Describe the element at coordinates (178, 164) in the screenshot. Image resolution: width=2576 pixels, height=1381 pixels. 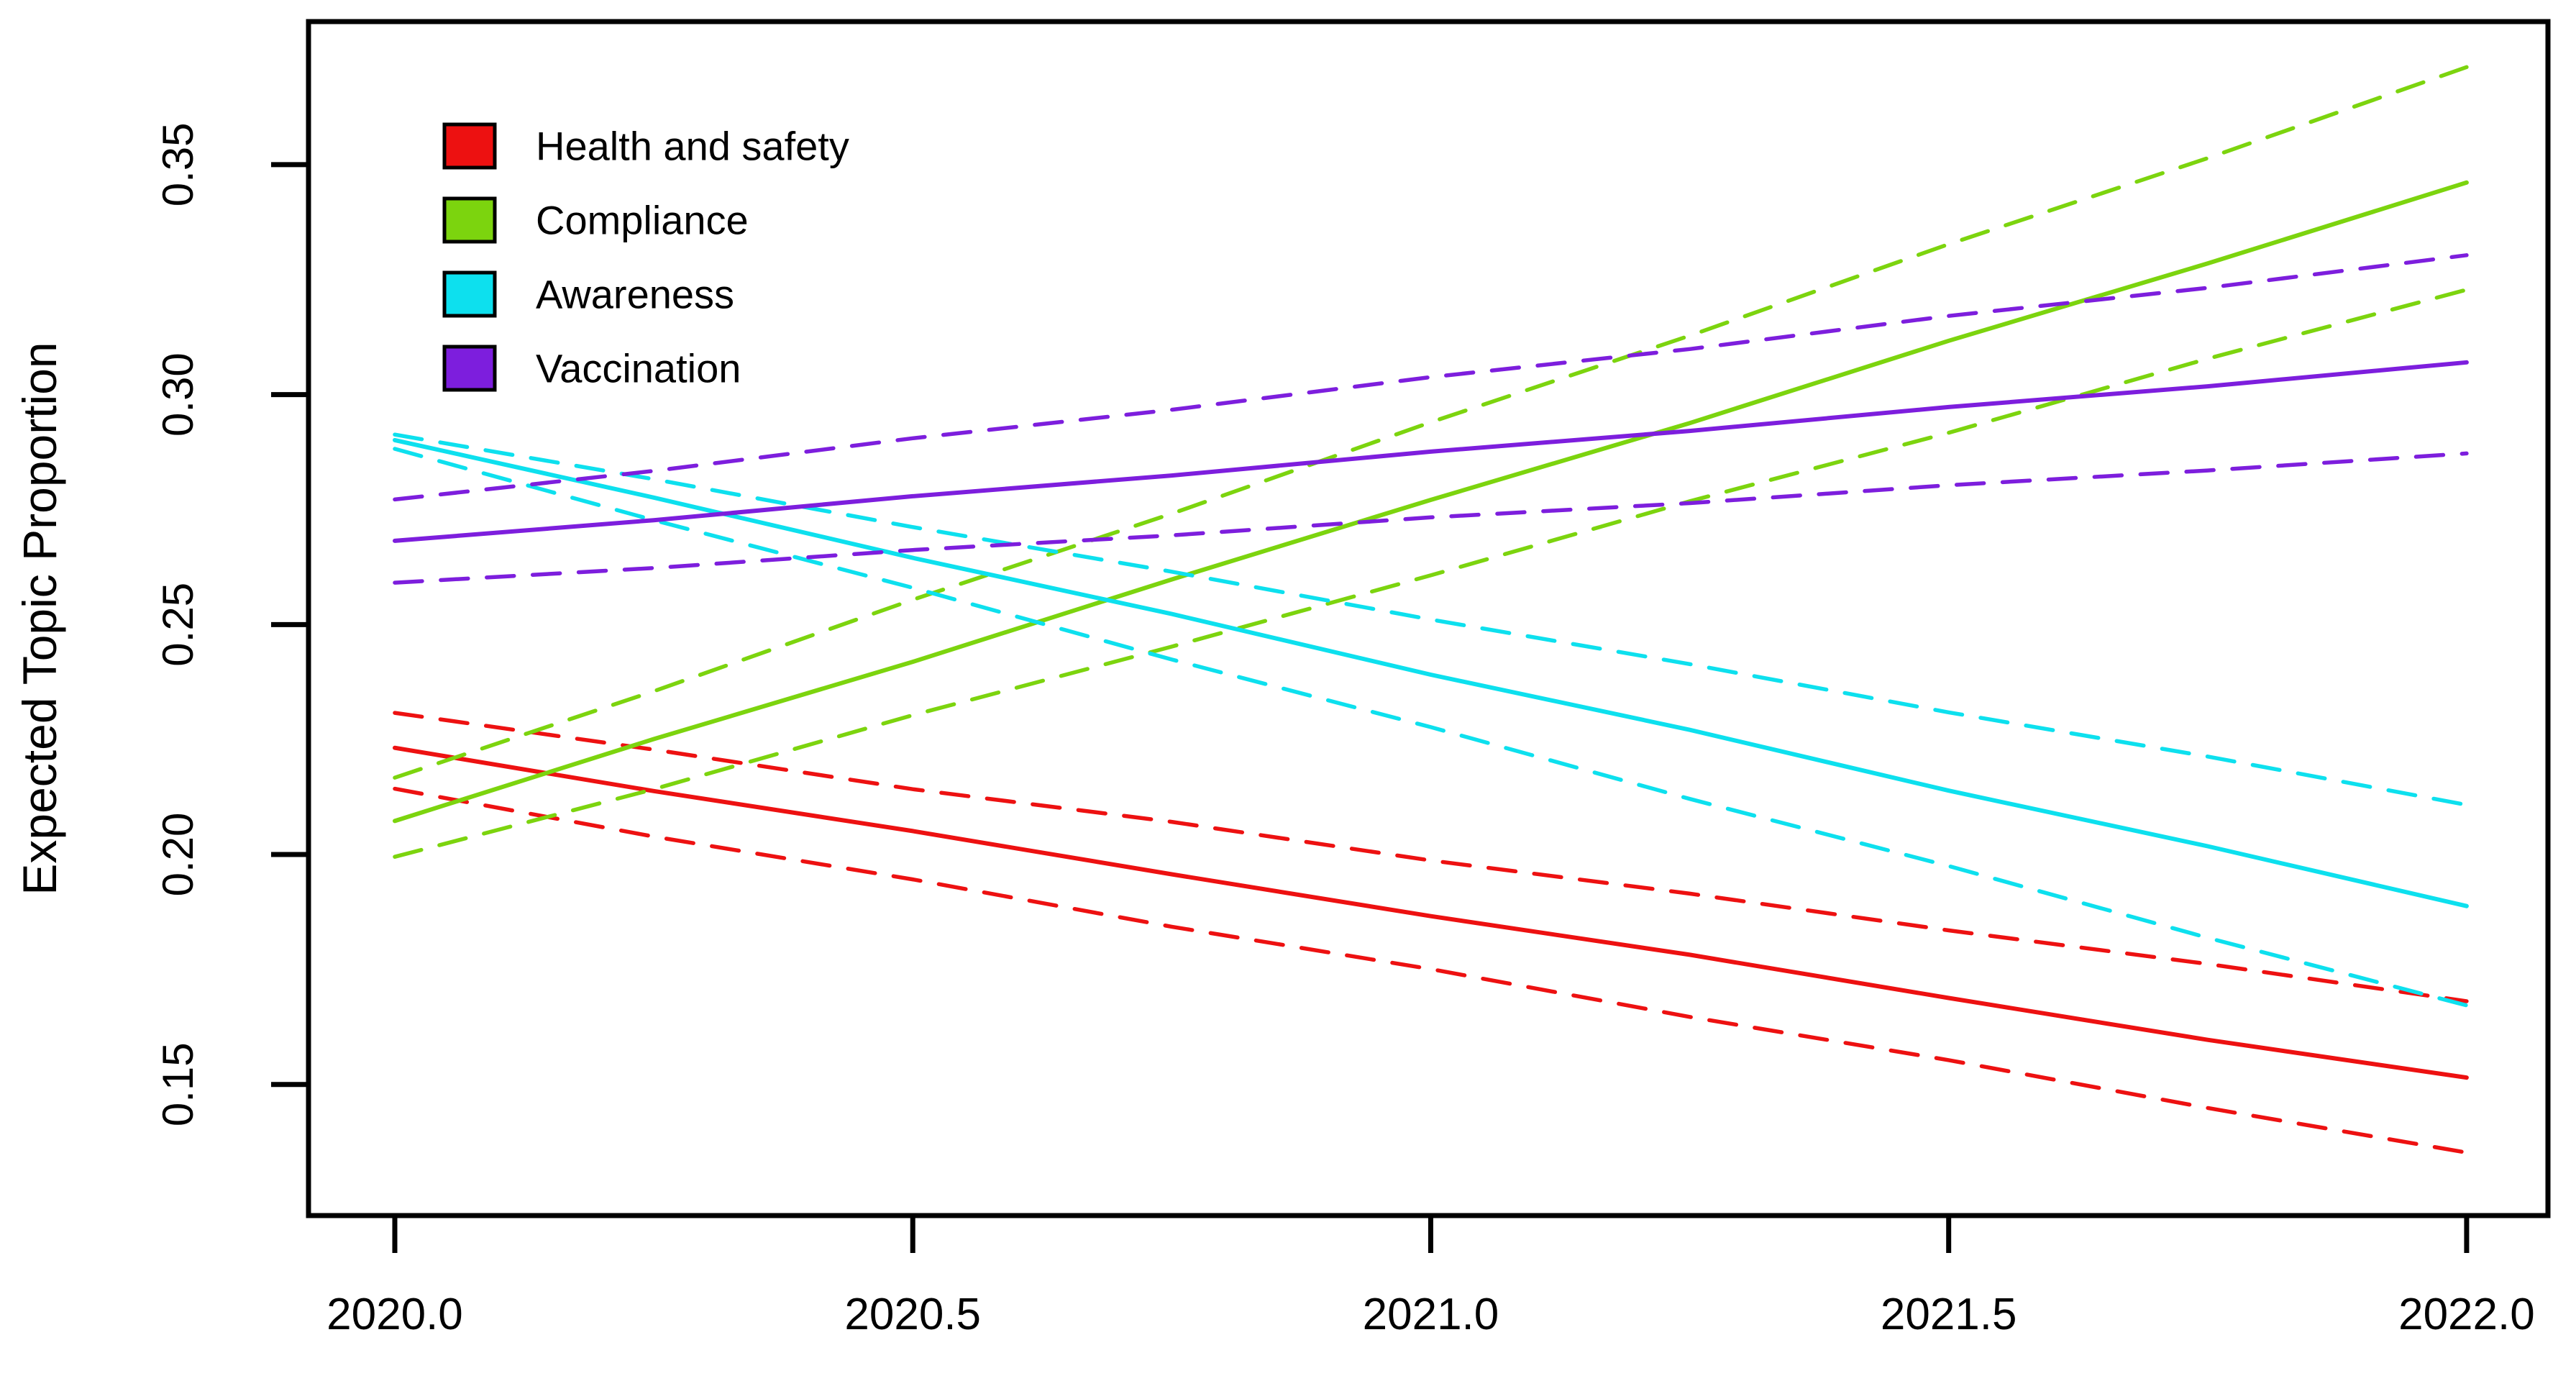
I see `y-tick-label: 0.35` at that location.